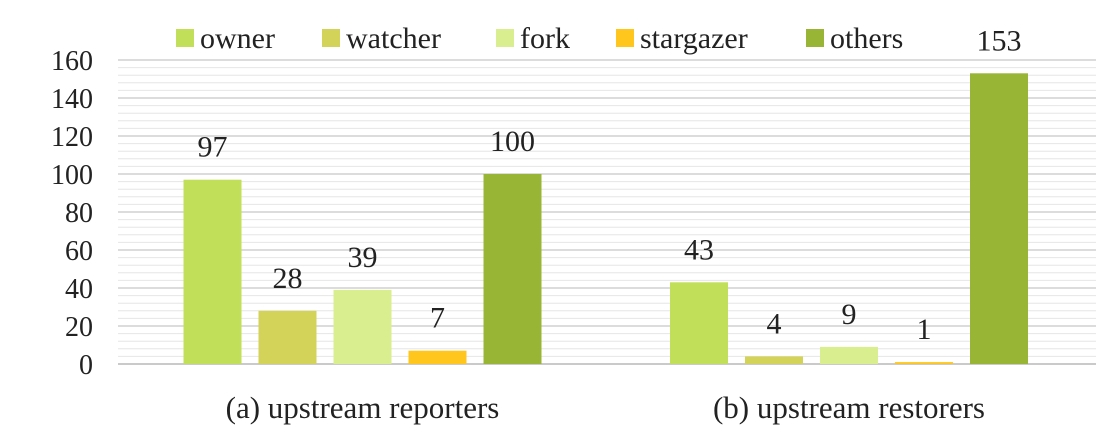 The image size is (1120, 444). What do you see at coordinates (849, 407) in the screenshot?
I see `category-label: (b) upstream restorers` at bounding box center [849, 407].